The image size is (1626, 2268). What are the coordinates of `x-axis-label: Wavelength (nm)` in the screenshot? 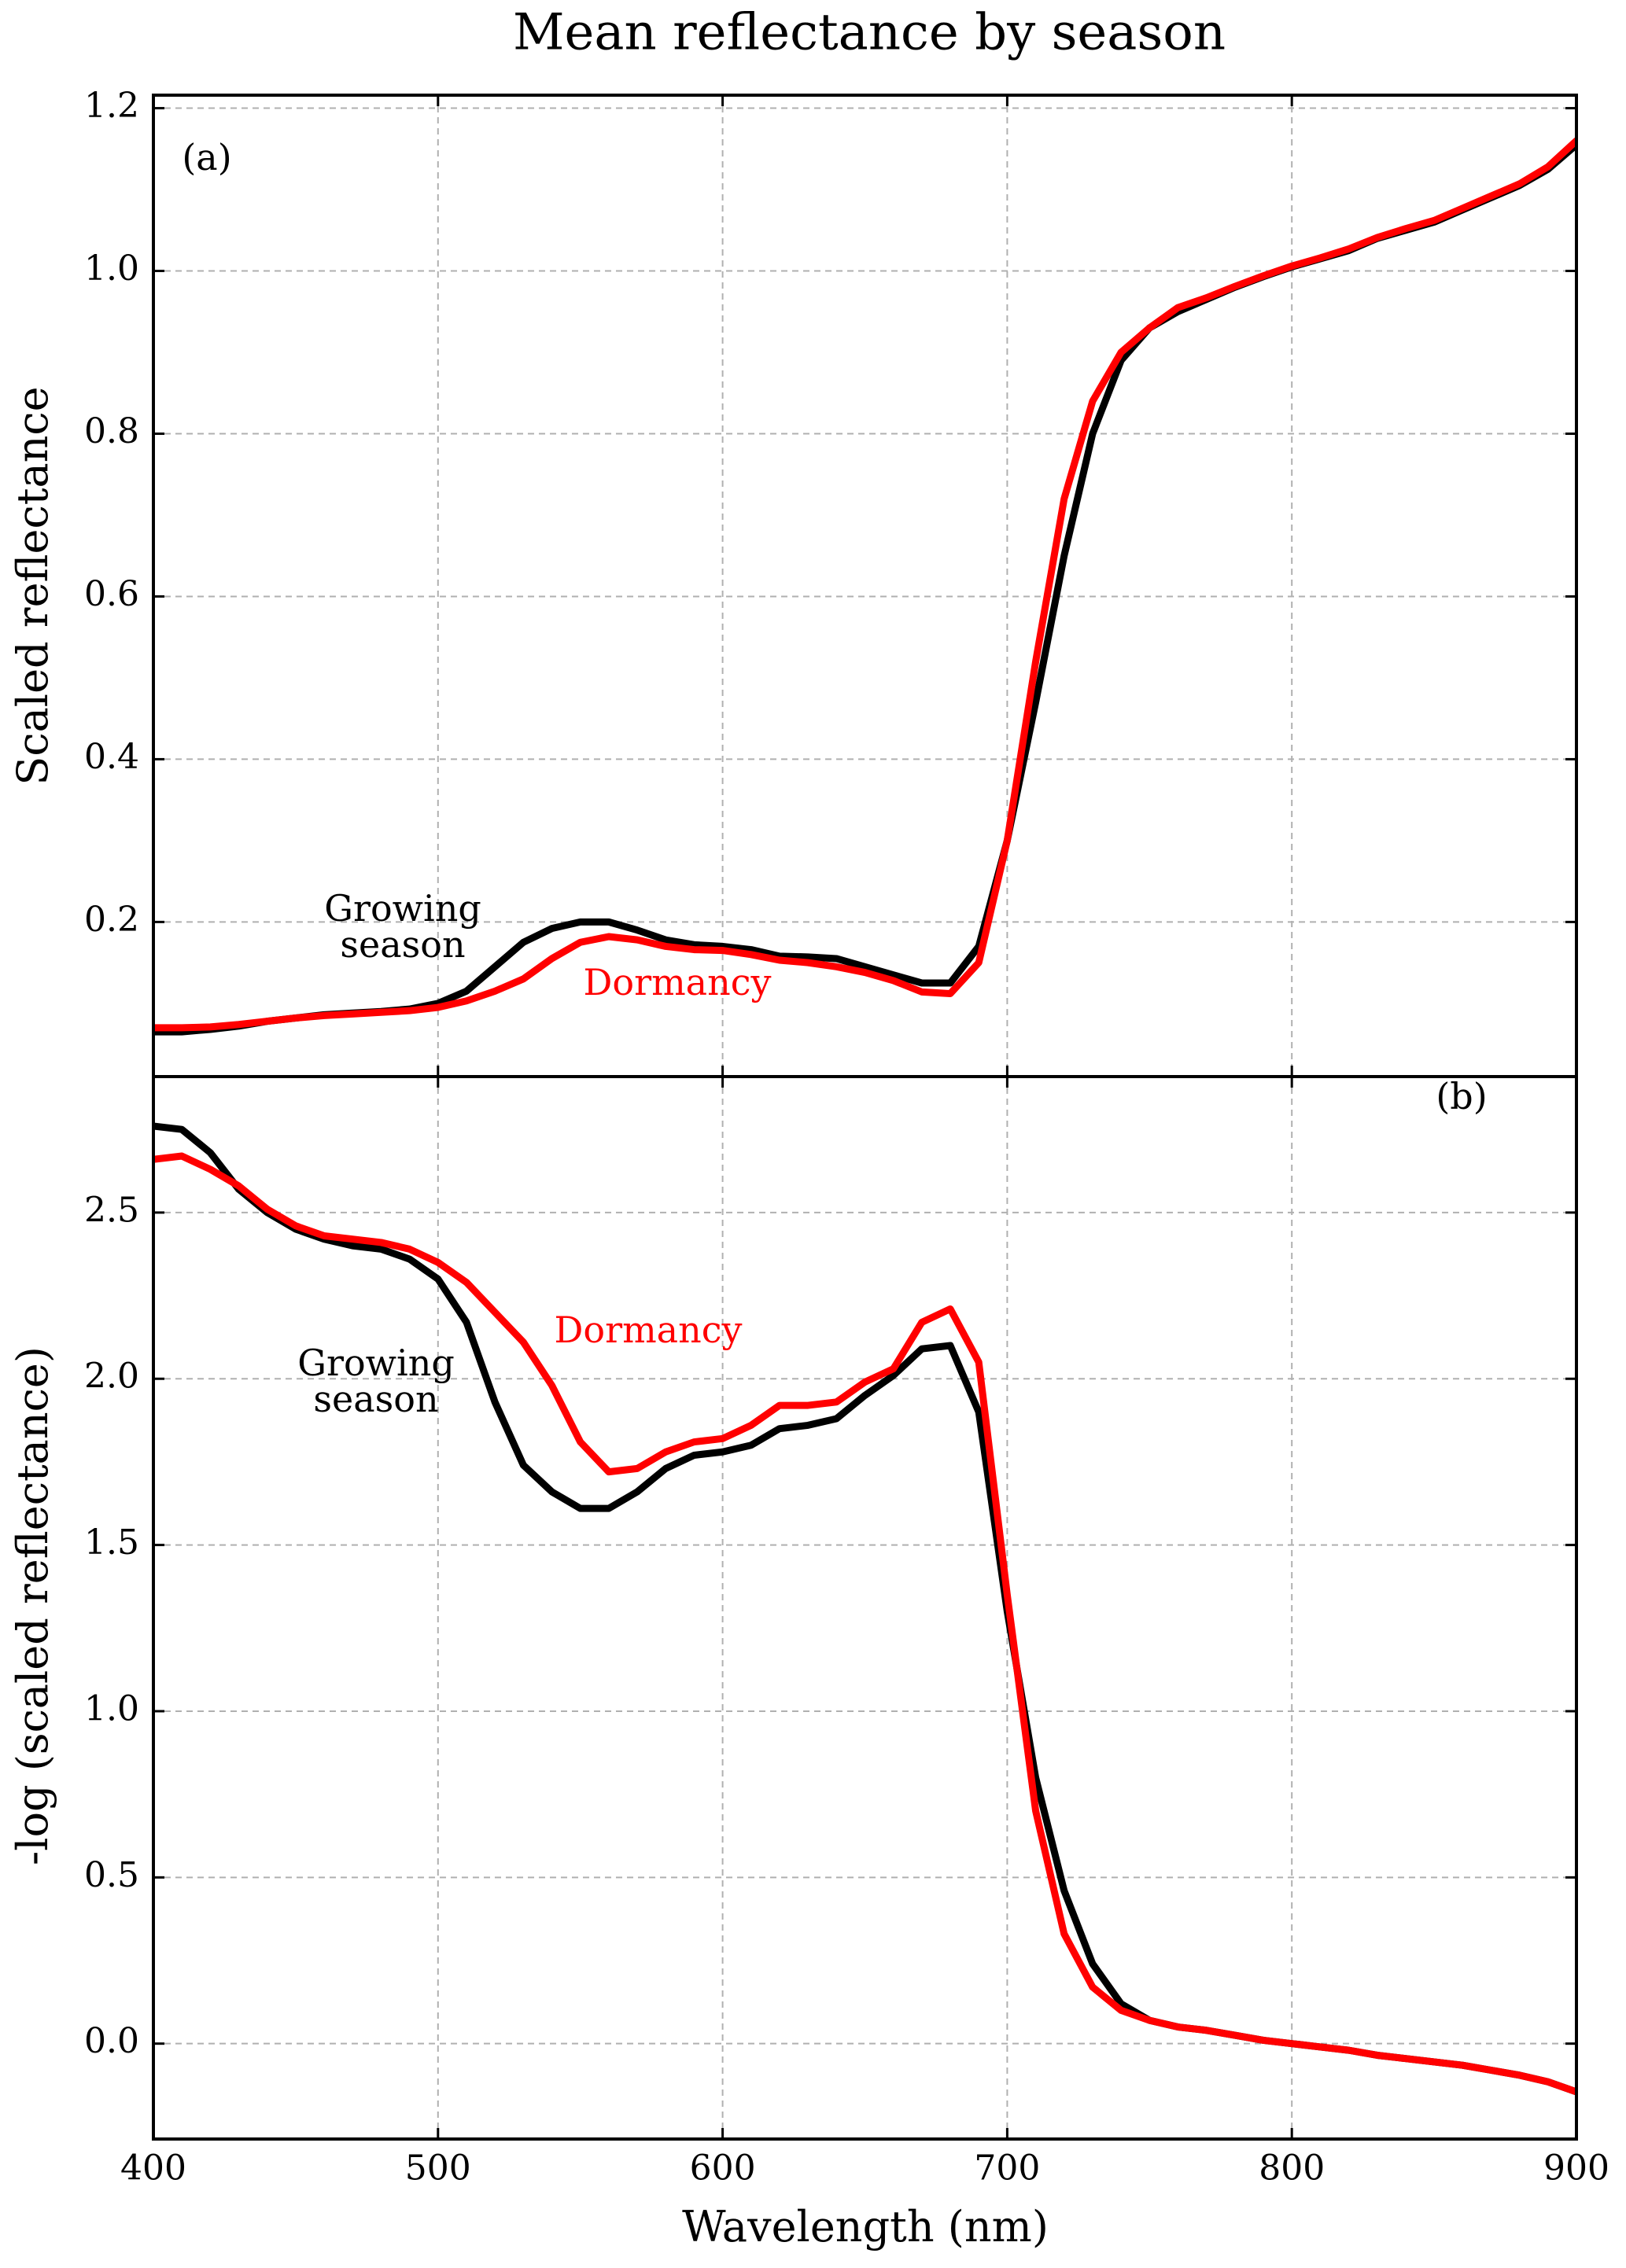 It's located at (865, 2226).